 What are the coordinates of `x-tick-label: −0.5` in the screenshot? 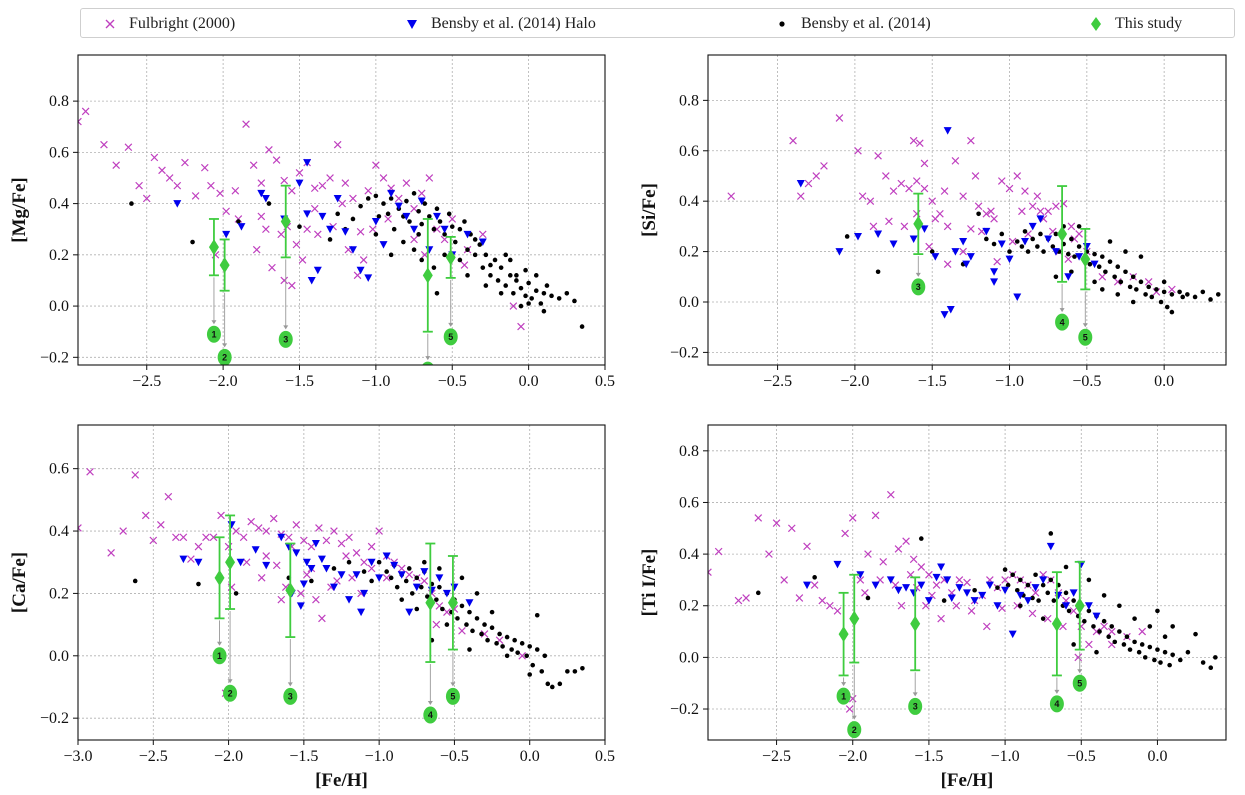 It's located at (1081, 756).